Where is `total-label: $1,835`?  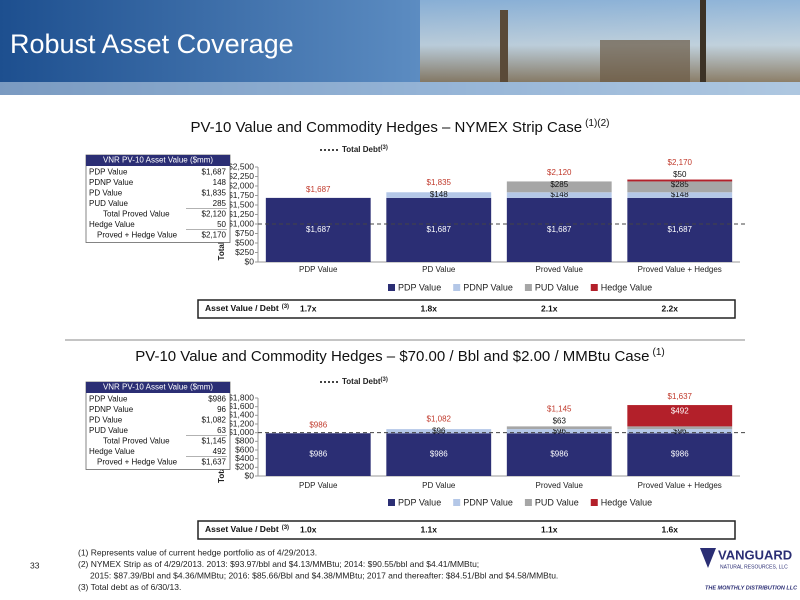
total-label: $1,835 is located at coordinates (439, 182).